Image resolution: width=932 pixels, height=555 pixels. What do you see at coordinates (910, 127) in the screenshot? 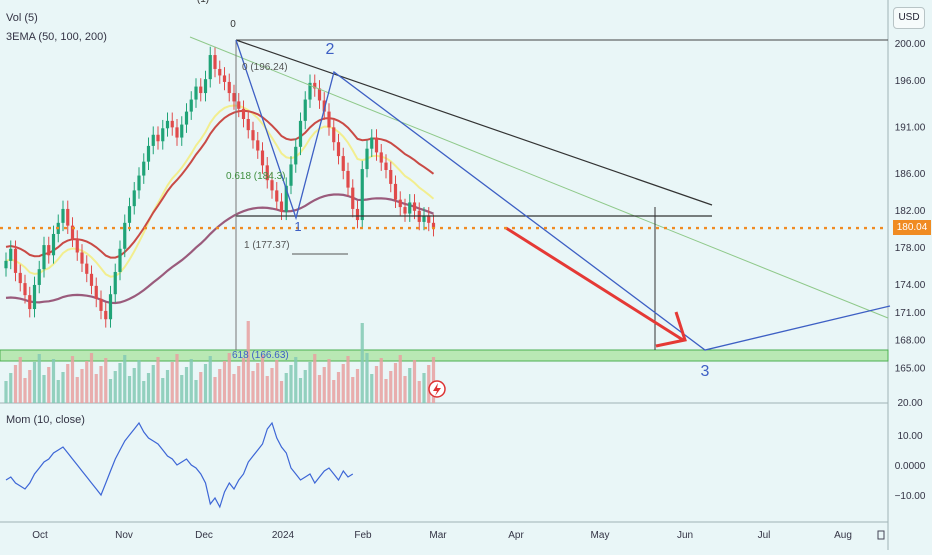
I see `y-tick-label: 191.00` at bounding box center [910, 127].